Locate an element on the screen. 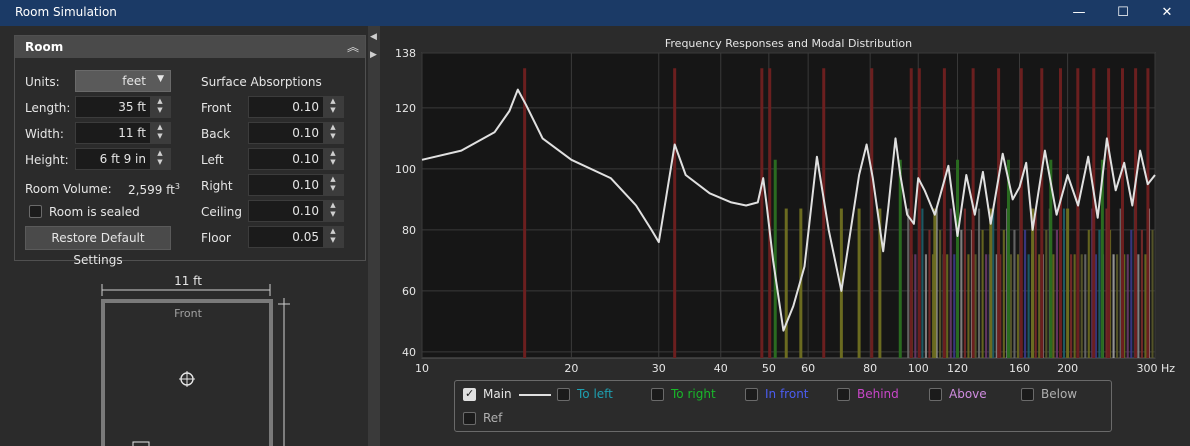  absorption-spinbox-right: 0.10 ▲ ▼ is located at coordinates (296, 185).